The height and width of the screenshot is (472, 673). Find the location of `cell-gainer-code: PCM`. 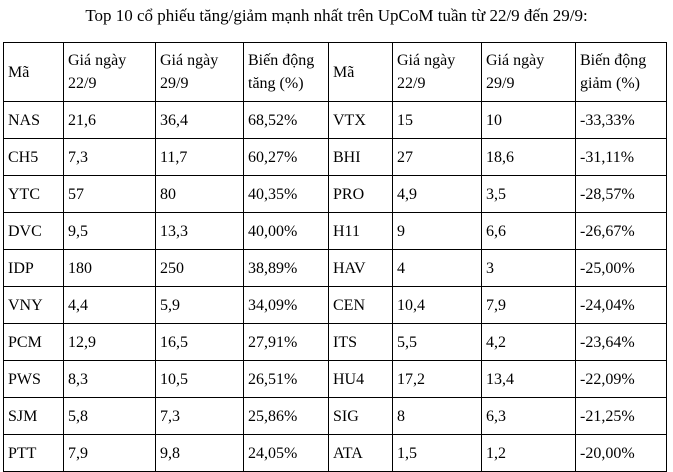

cell-gainer-code: PCM is located at coordinates (33, 342).